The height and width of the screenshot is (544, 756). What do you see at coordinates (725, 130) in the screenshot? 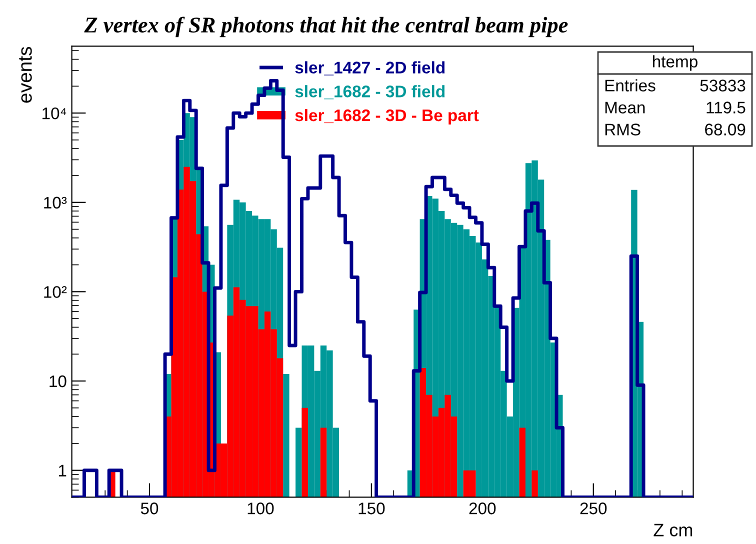
I see `text: 68.09` at bounding box center [725, 130].